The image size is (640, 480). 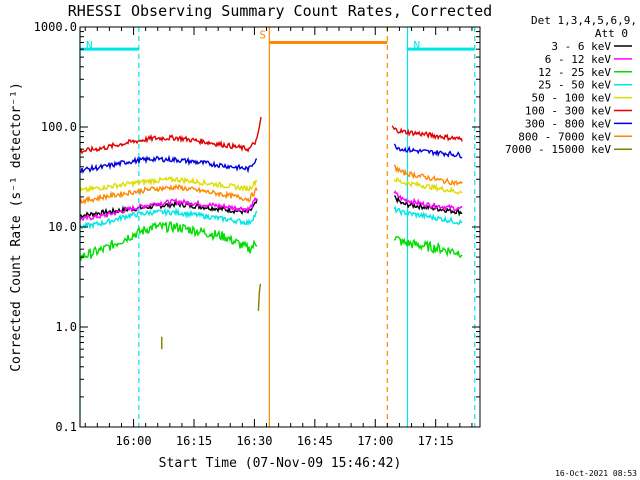 What do you see at coordinates (564, 136) in the screenshot?
I see `legend-entry-label: 800 - 7000 keV` at bounding box center [564, 136].